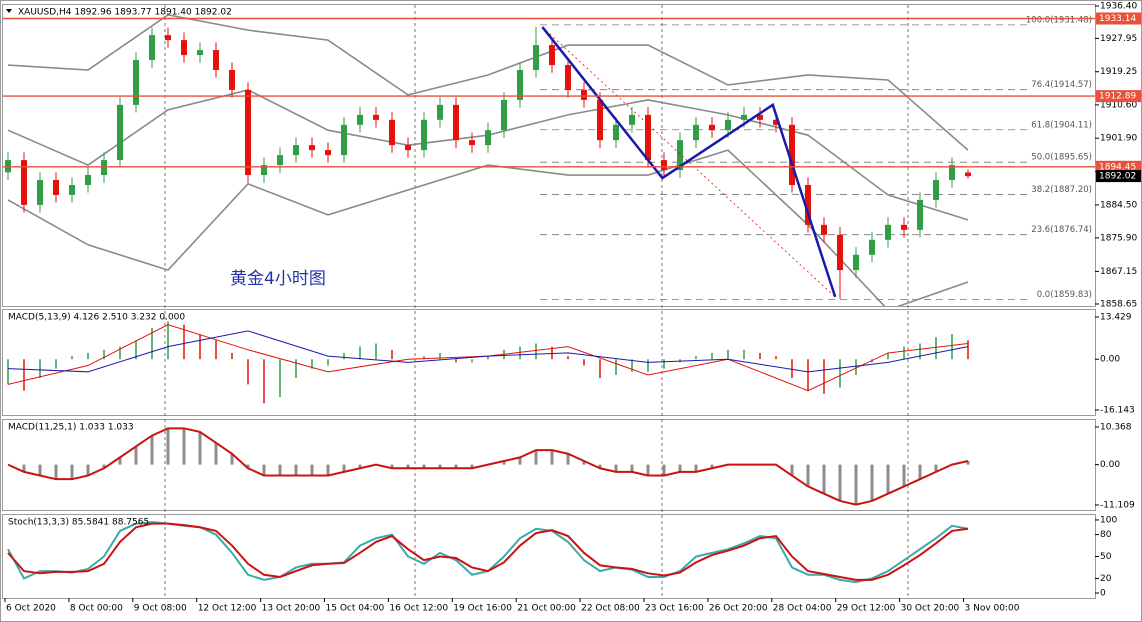  I want to click on fib-label: 23.6(1876.74), so click(1061, 230).